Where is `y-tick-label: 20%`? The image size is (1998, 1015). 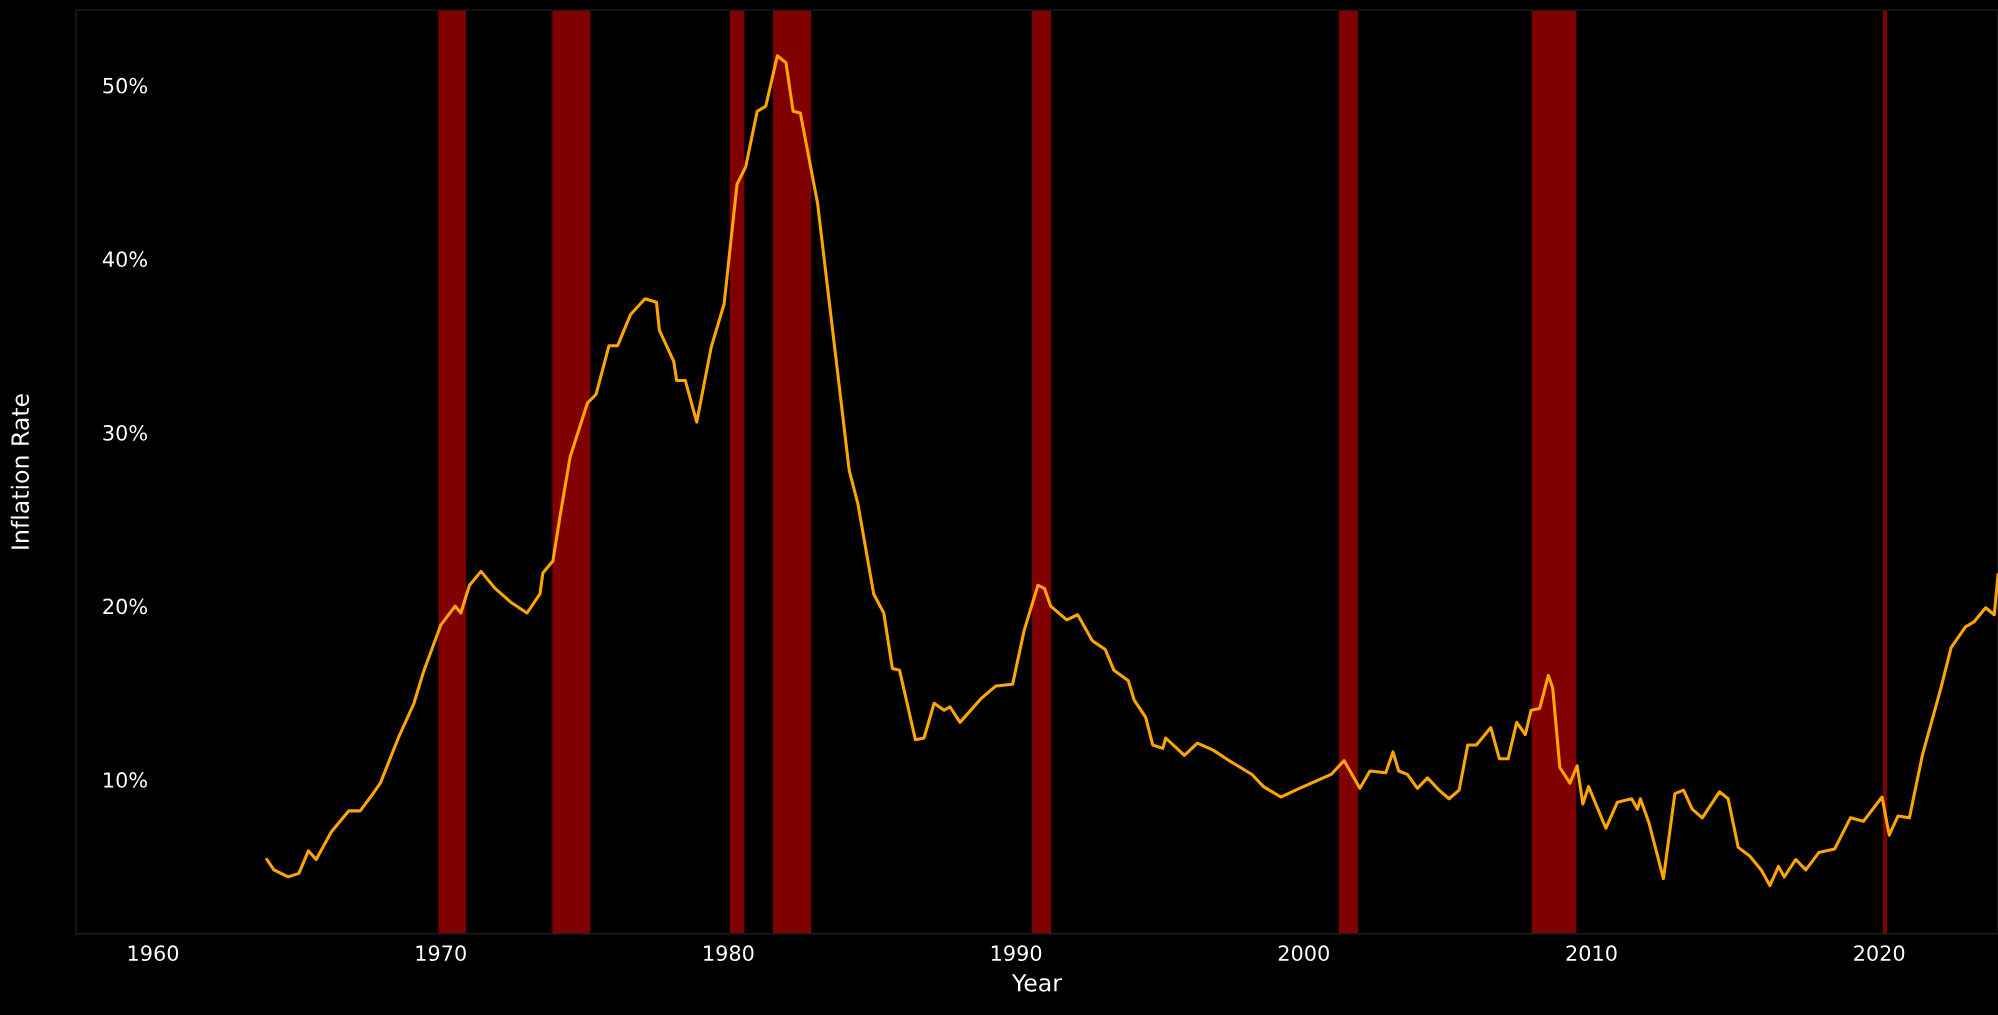 y-tick-label: 20% is located at coordinates (125, 606).